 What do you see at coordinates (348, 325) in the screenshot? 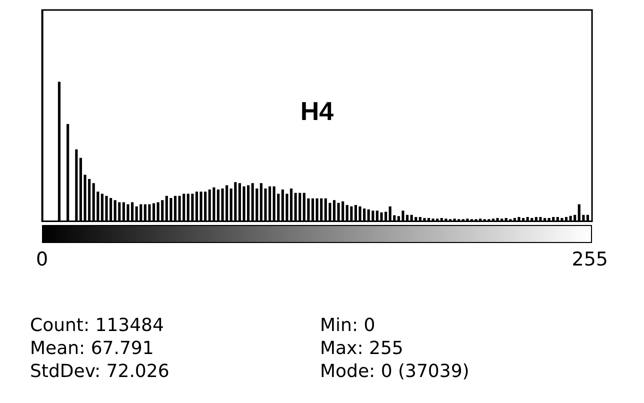
I see `text: Min: 0` at bounding box center [348, 325].